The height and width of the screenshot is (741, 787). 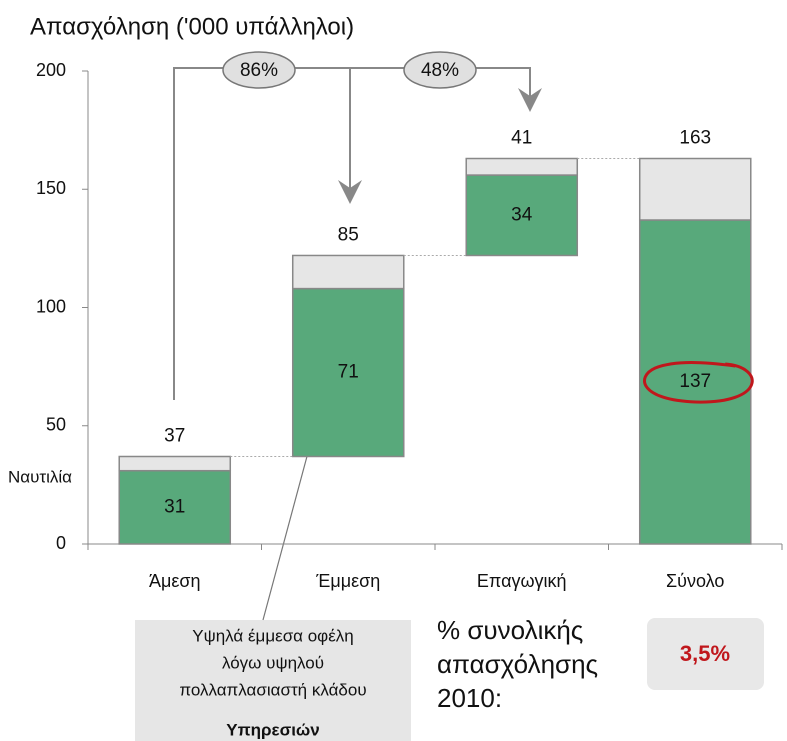 What do you see at coordinates (273, 729) in the screenshot?
I see `callout-text: Υπηρεσιών` at bounding box center [273, 729].